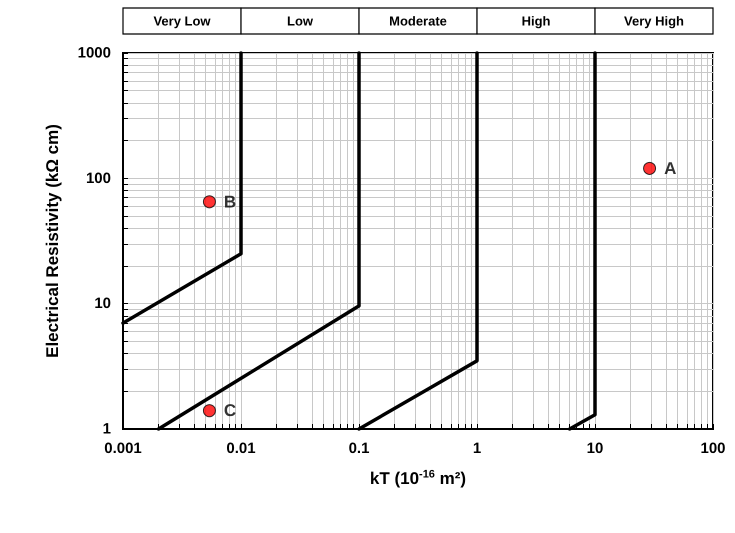 This screenshot has height=533, width=735. I want to click on series-label: A, so click(670, 168).